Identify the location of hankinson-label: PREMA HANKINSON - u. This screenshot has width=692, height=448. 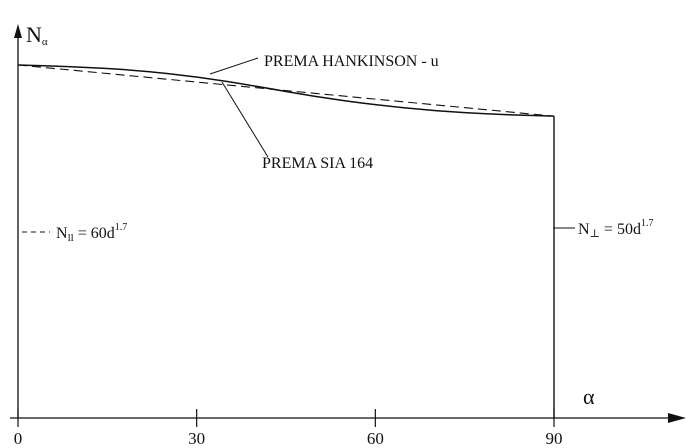
(351, 61).